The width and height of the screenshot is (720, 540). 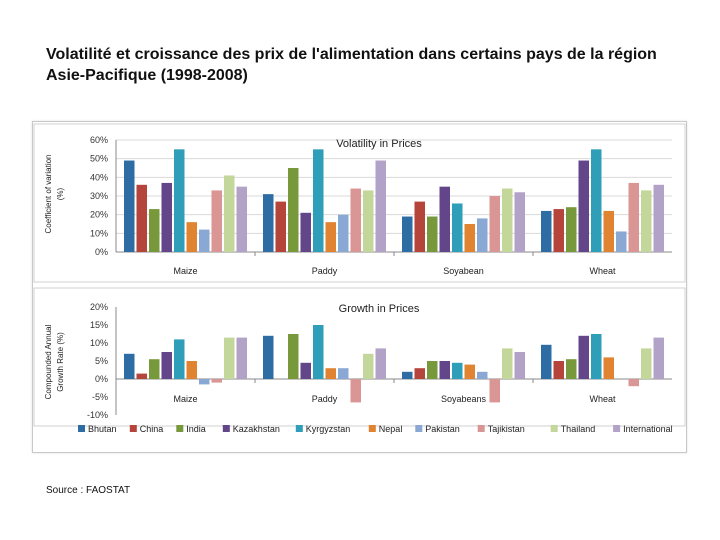 What do you see at coordinates (60, 193) in the screenshot?
I see `y-axis-title: (%)` at bounding box center [60, 193].